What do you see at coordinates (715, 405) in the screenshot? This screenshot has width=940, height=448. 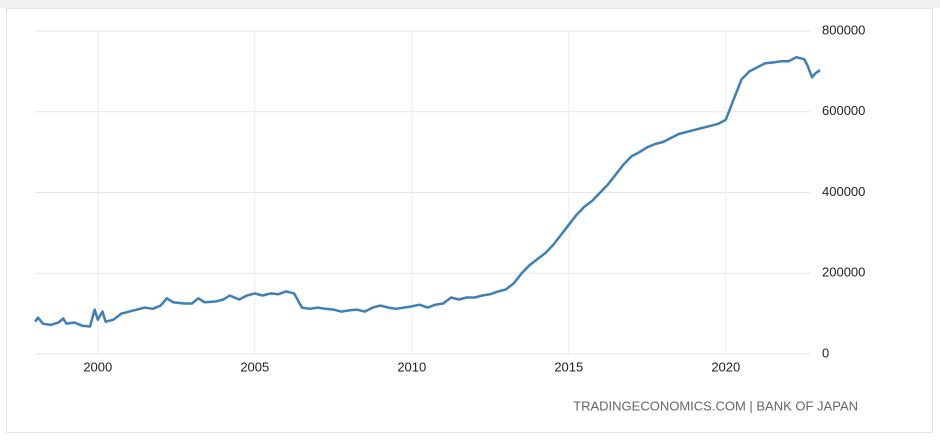 I see `source: TRADINGECONOMICS.COM | BANK OF JAPAN` at bounding box center [715, 405].